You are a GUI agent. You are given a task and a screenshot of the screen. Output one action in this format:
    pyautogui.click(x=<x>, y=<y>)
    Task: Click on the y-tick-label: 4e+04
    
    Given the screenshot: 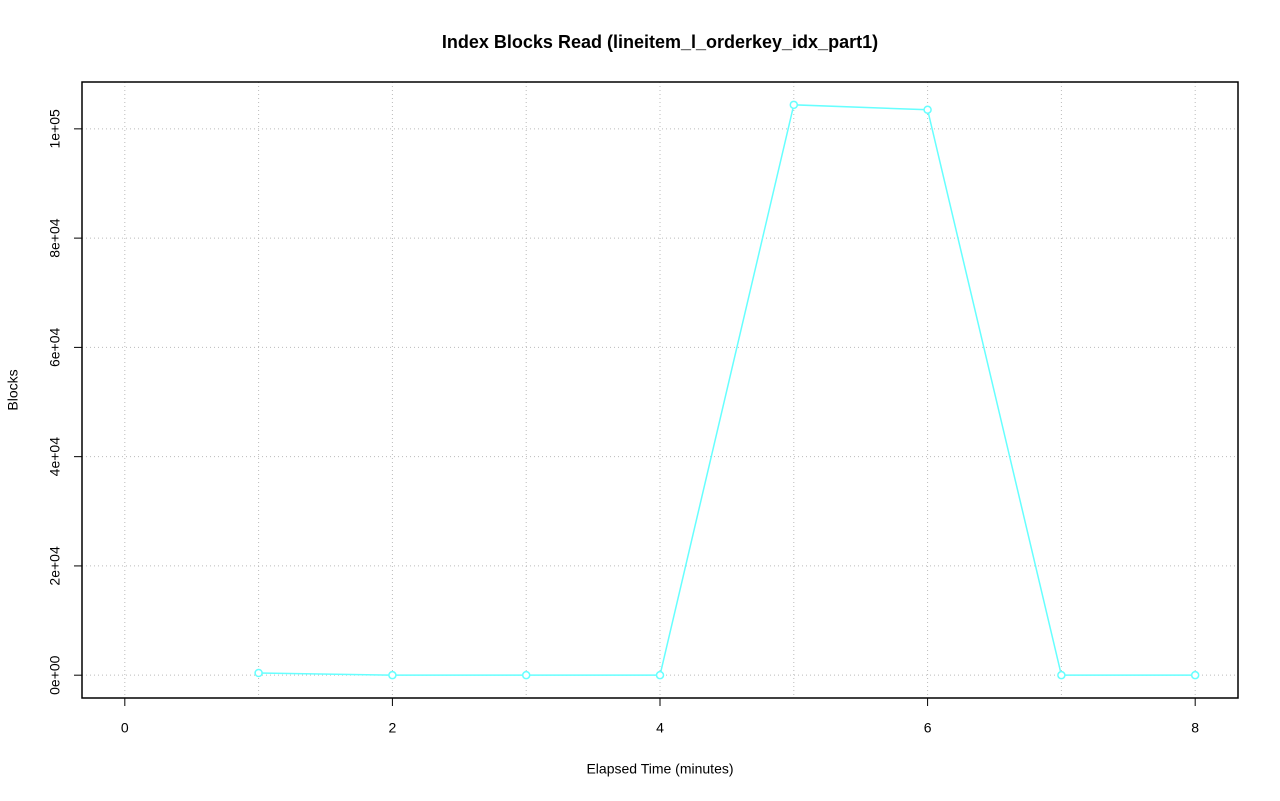 What is the action you would take?
    pyautogui.click(x=55, y=457)
    